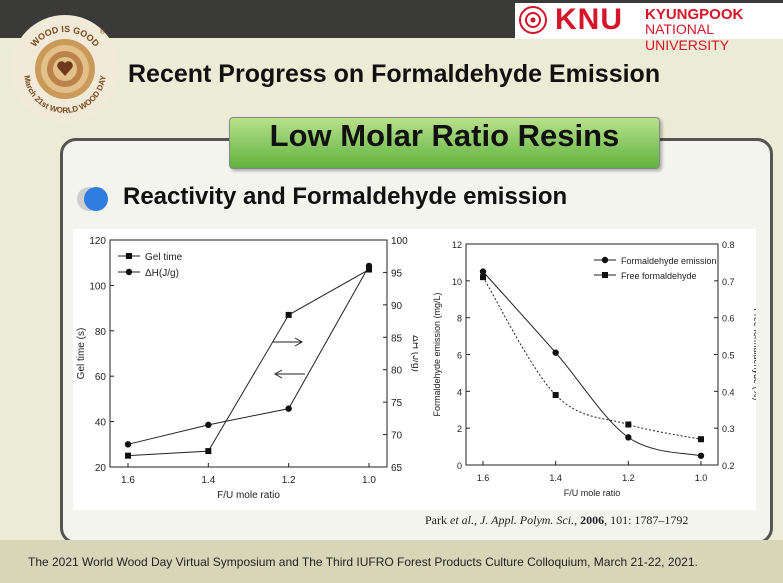  I want to click on y-tick-label: 40, so click(101, 423).